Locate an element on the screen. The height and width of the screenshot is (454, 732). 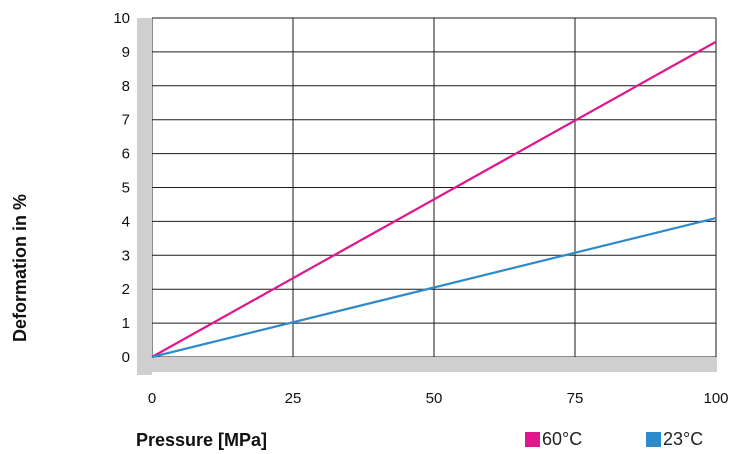
y-tick-label-5: 5 is located at coordinates (126, 188).